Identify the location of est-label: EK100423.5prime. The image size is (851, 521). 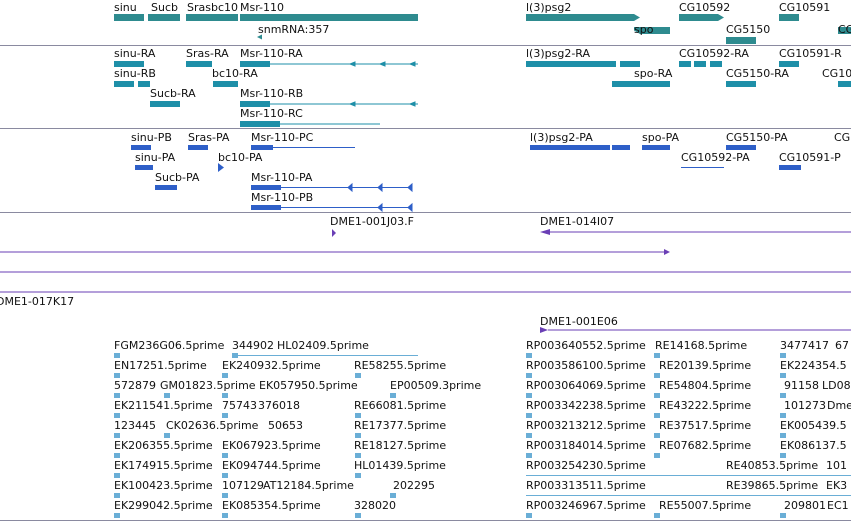
(163, 485).